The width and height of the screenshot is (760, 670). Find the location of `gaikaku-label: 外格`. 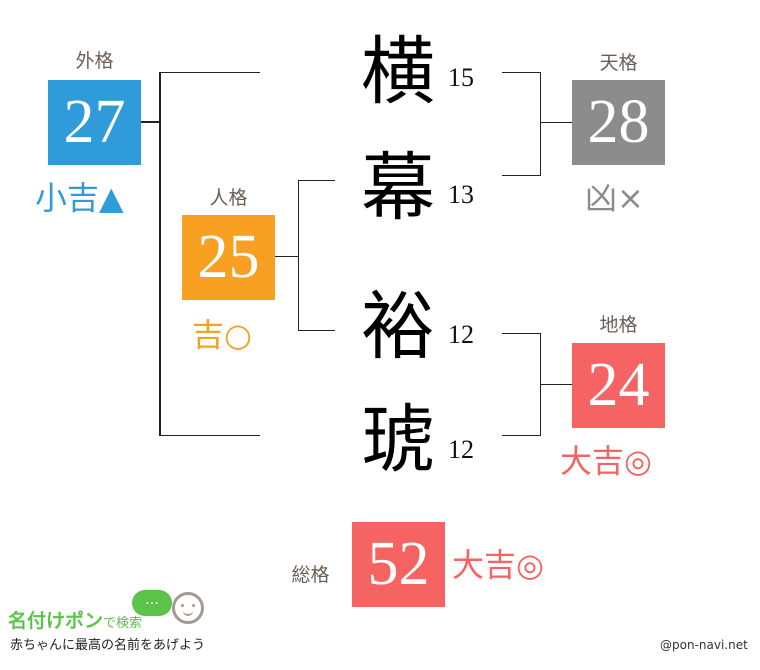

gaikaku-label: 外格 is located at coordinates (94, 61).